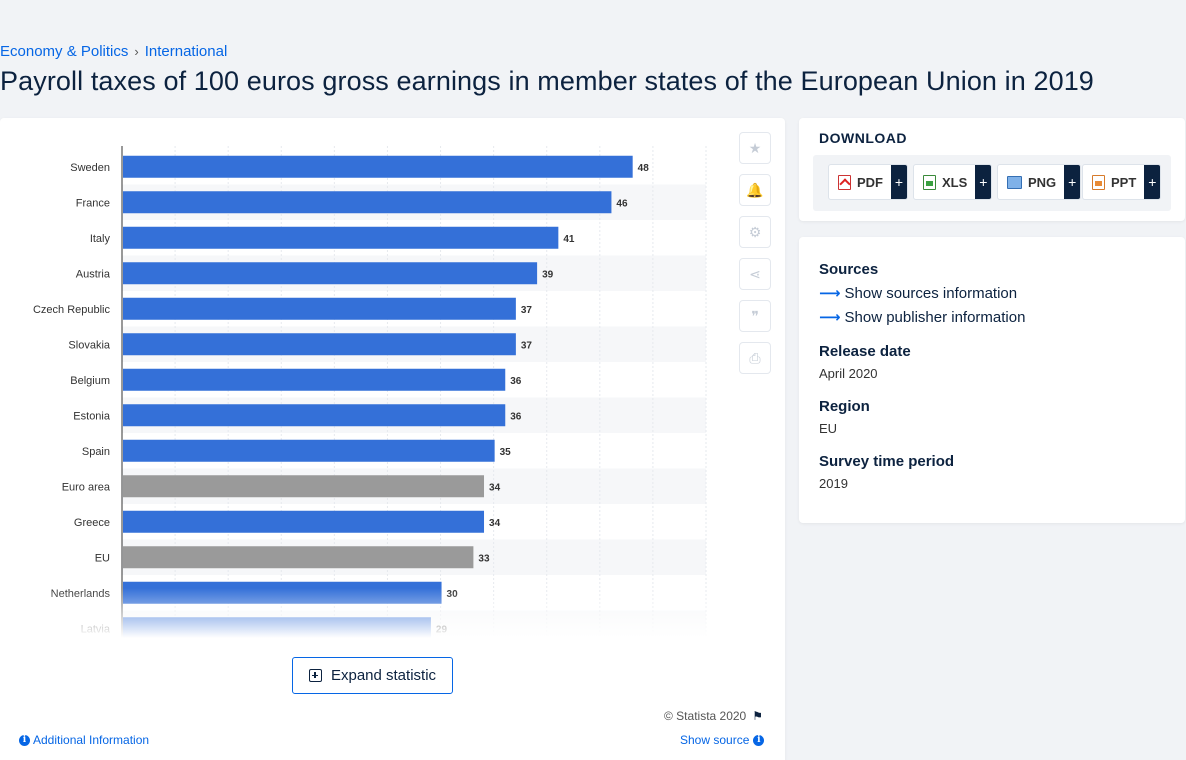 This screenshot has width=1186, height=760. I want to click on download-pdf-button: PDF +, so click(868, 182).